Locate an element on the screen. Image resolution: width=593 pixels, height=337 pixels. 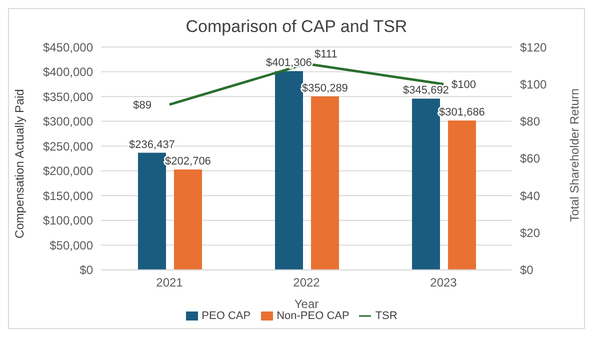
x-tick-label: 2021 is located at coordinates (170, 282).